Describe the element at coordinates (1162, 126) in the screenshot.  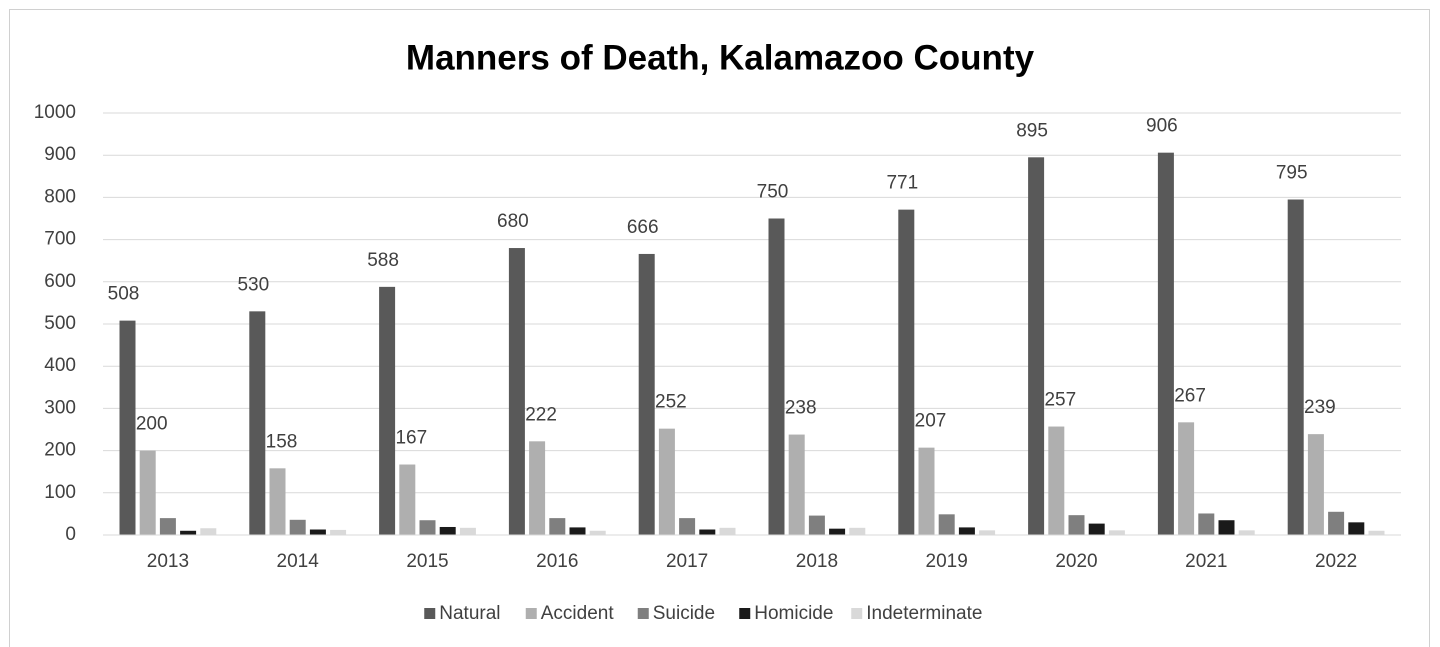
I see `data-label: 906` at that location.